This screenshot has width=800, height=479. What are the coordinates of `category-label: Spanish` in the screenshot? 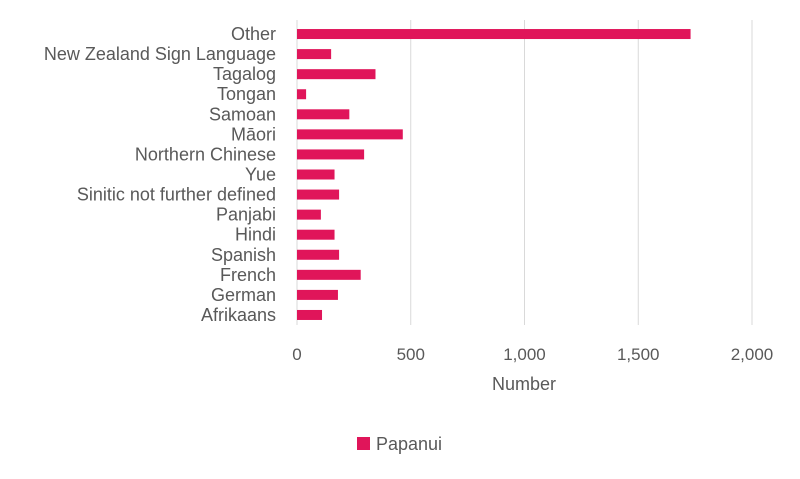 It's located at (243, 255).